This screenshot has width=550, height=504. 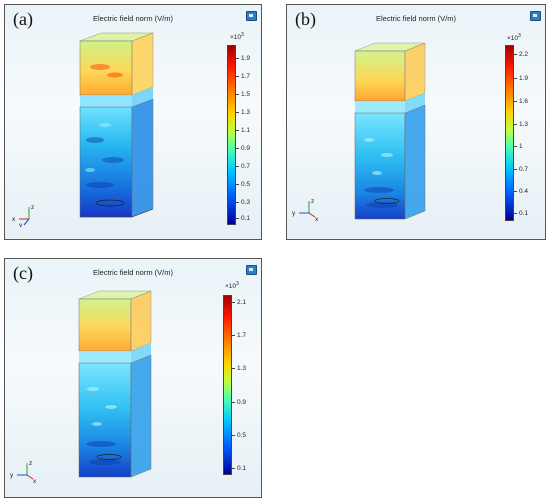 What do you see at coordinates (243, 130) in the screenshot?
I see `colorbar-tick: 1.1` at bounding box center [243, 130].